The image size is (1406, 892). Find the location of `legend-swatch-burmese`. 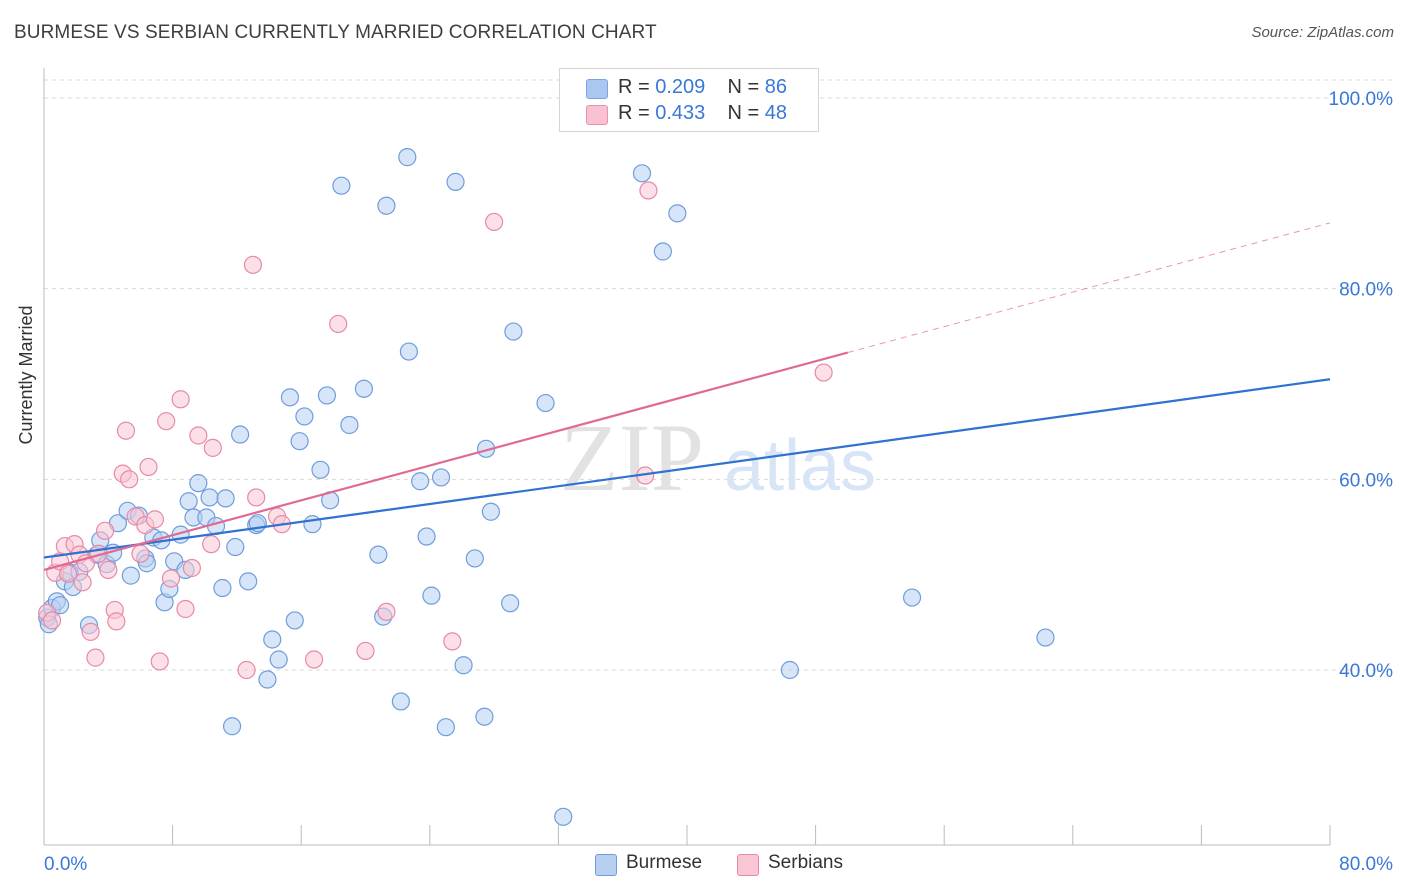

legend-swatch-burmese is located at coordinates (597, 89).